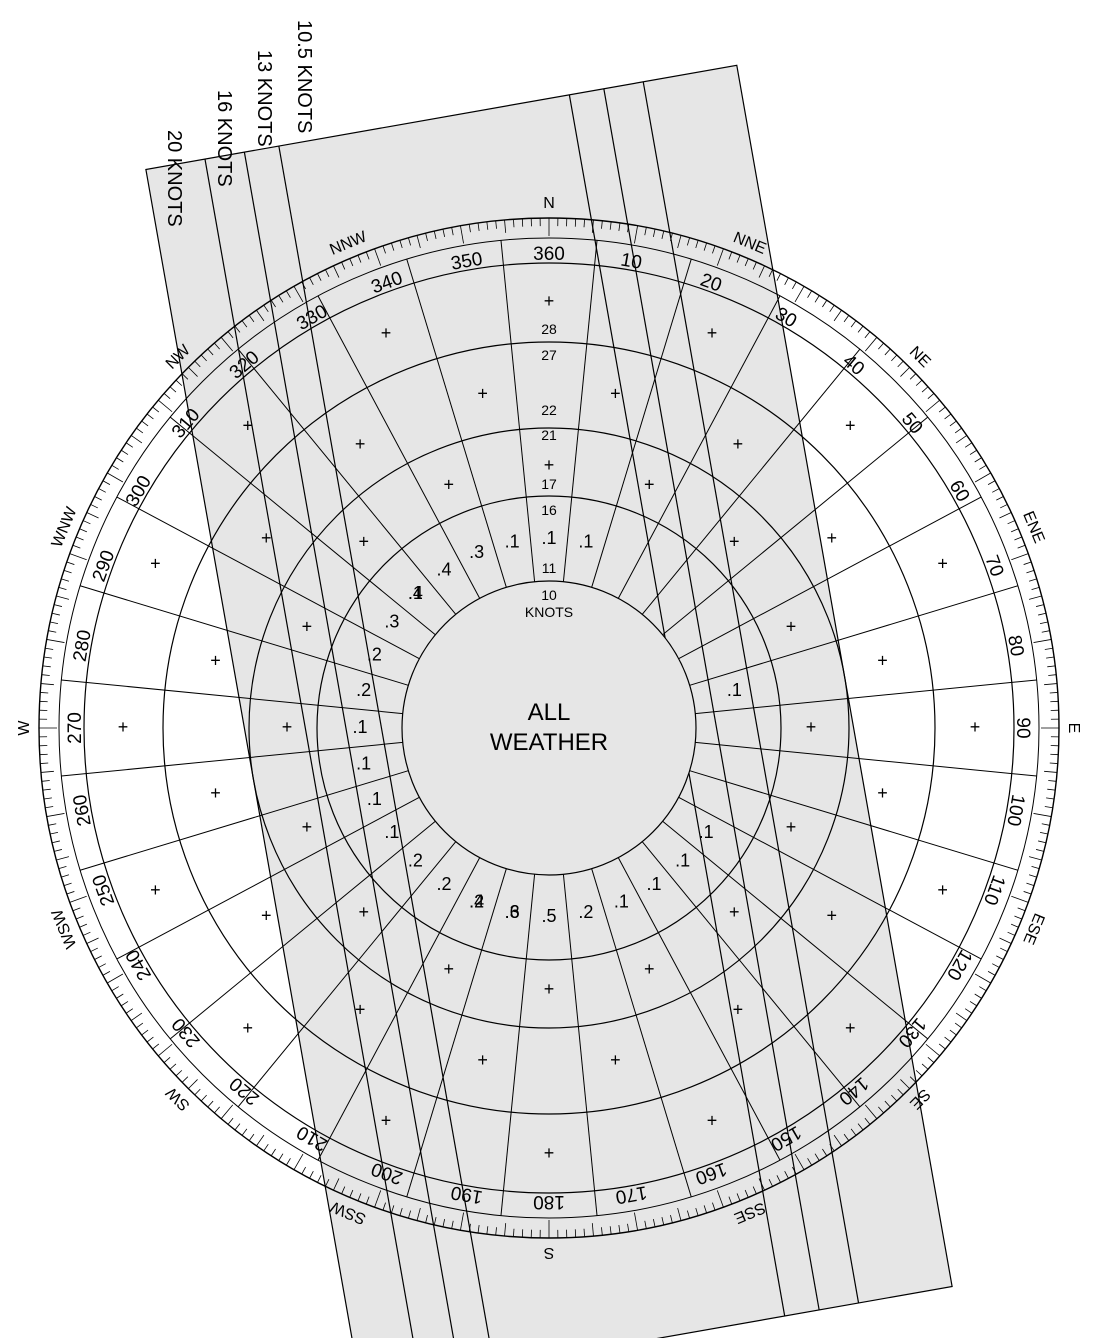 The image size is (1106, 1343). What do you see at coordinates (1015, 646) in the screenshot?
I see `degree-label: 80` at bounding box center [1015, 646].